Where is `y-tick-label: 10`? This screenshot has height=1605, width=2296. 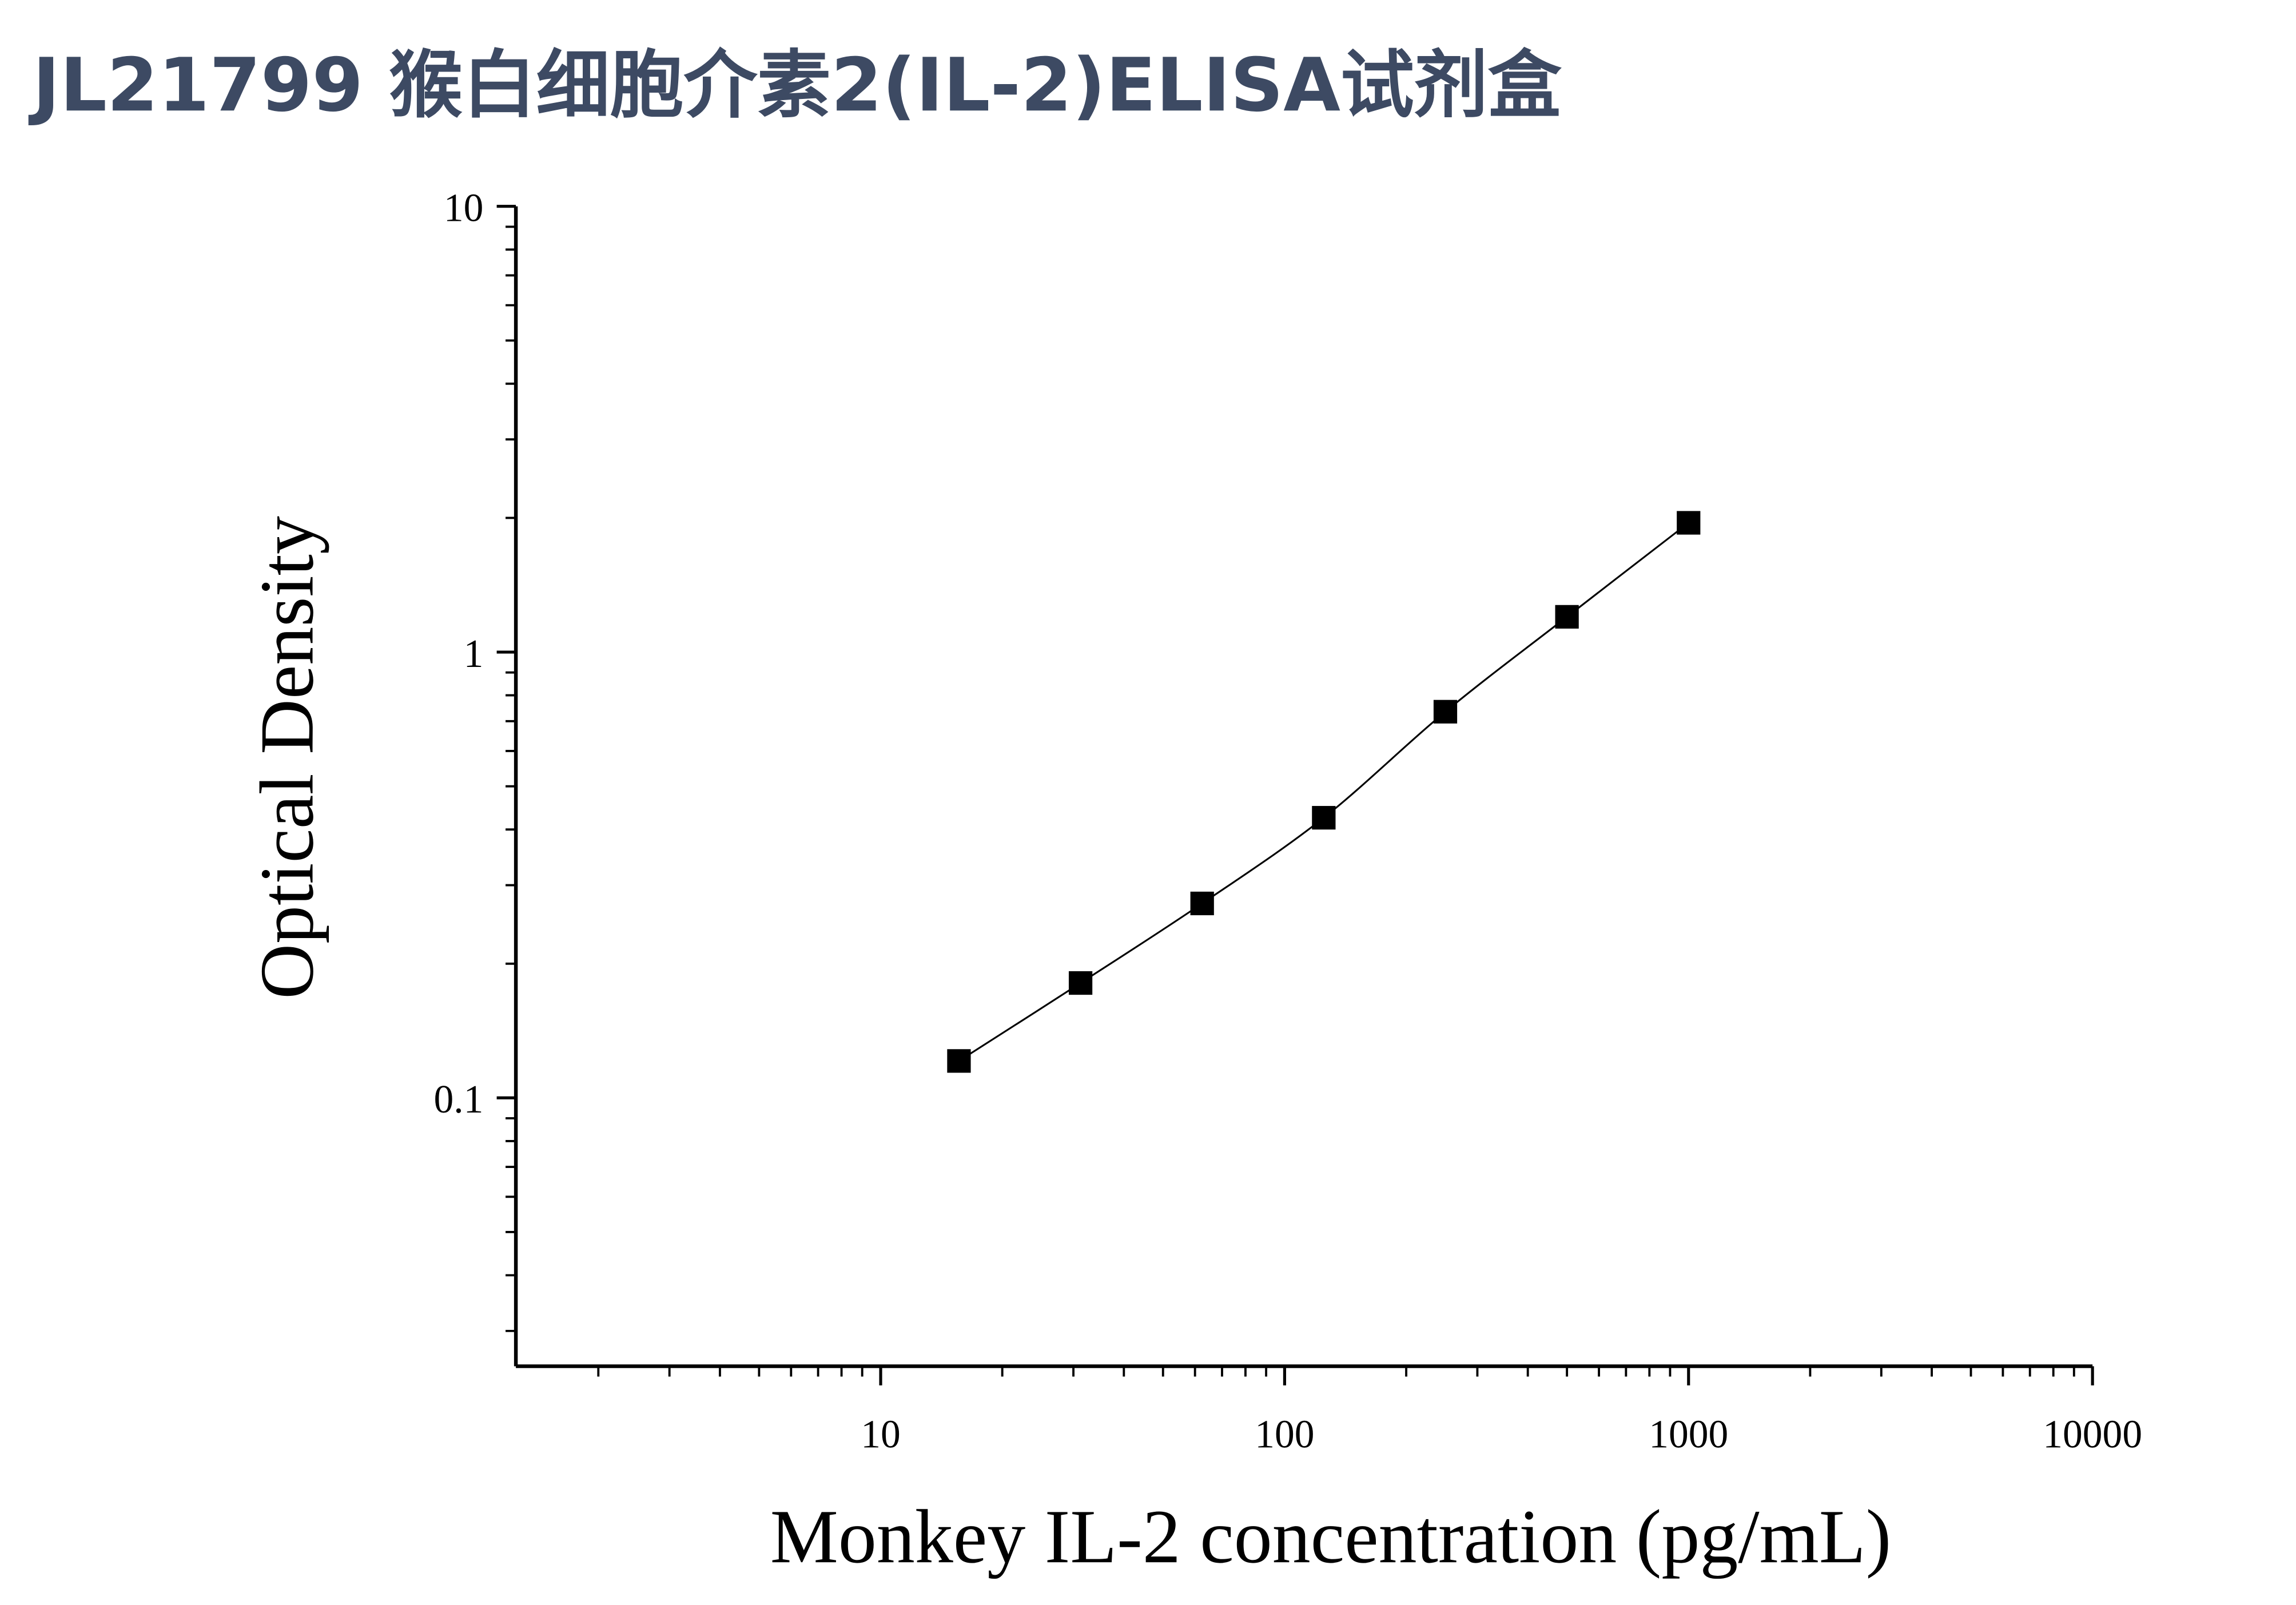 y-tick-label: 10 is located at coordinates (464, 208).